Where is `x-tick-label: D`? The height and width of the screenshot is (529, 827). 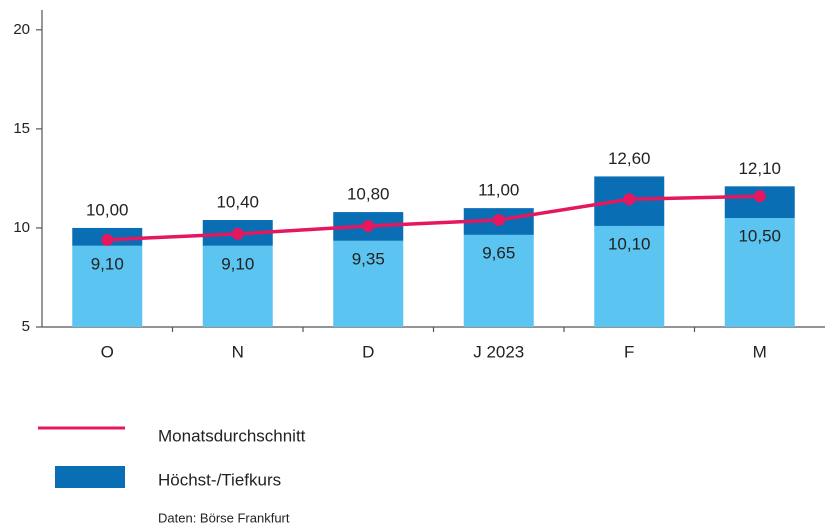 x-tick-label: D is located at coordinates (368, 351).